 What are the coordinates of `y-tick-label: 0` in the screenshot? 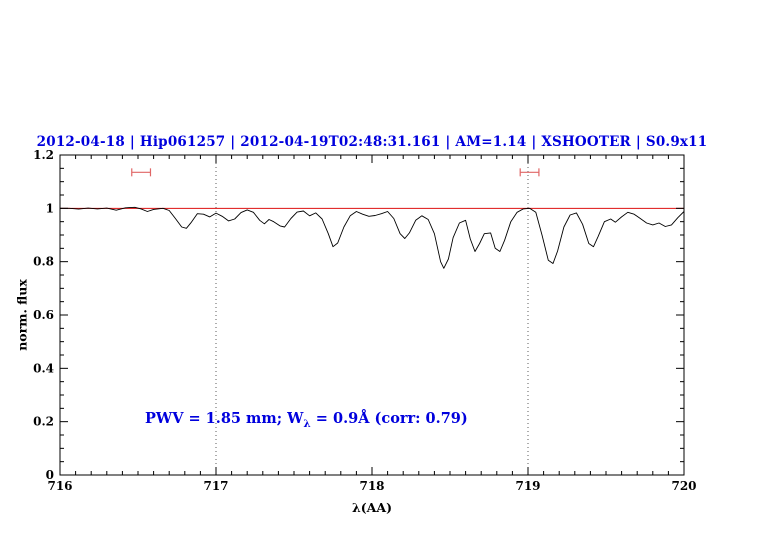 It's located at (50, 475).